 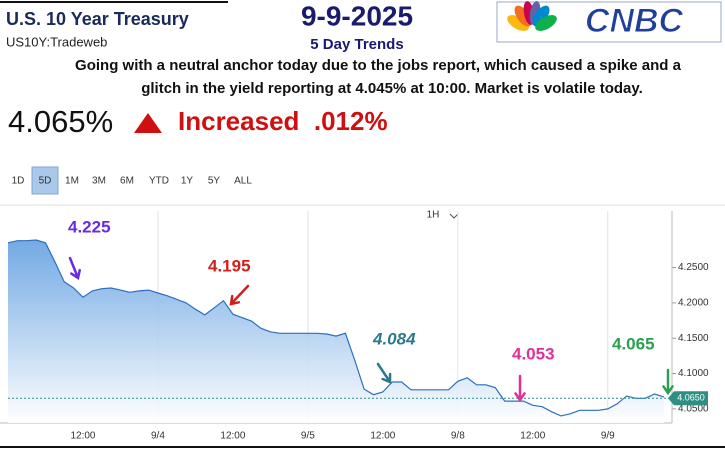 What do you see at coordinates (532, 16) in the screenshot?
I see `peacock` at bounding box center [532, 16].